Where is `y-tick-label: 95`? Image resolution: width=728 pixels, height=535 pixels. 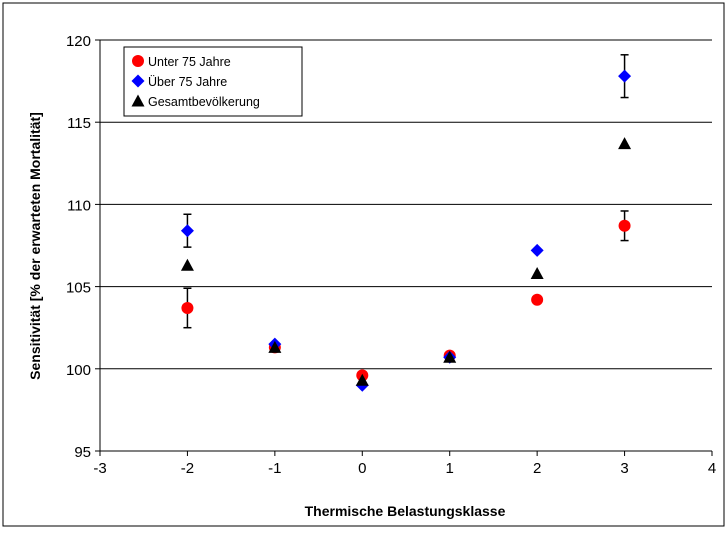
y-tick-label: 95 is located at coordinates (82, 452).